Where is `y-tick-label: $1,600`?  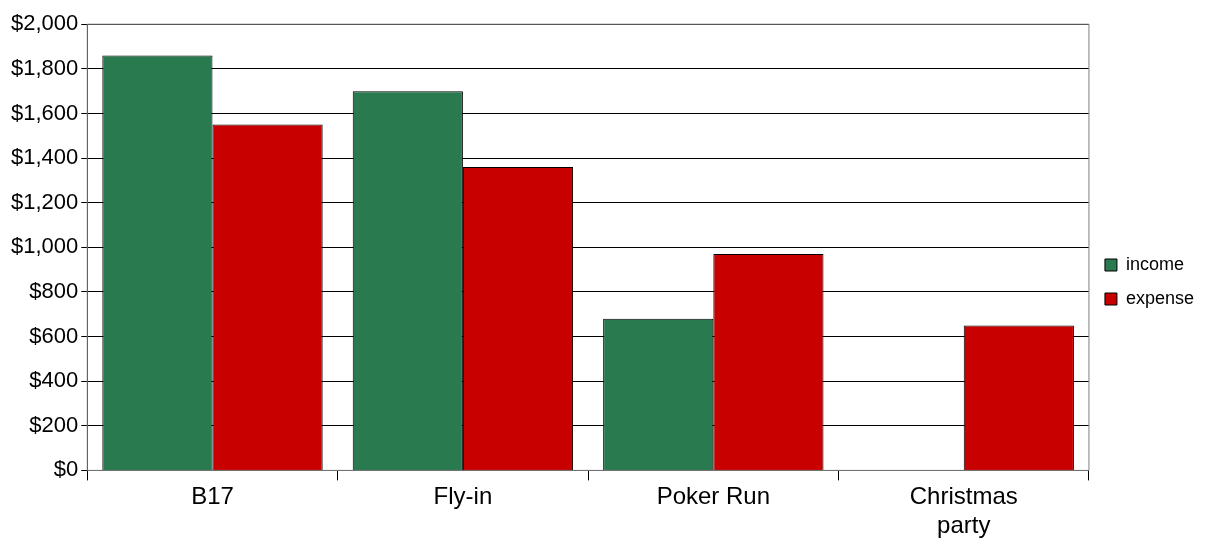
y-tick-label: $1,600 is located at coordinates (44, 112).